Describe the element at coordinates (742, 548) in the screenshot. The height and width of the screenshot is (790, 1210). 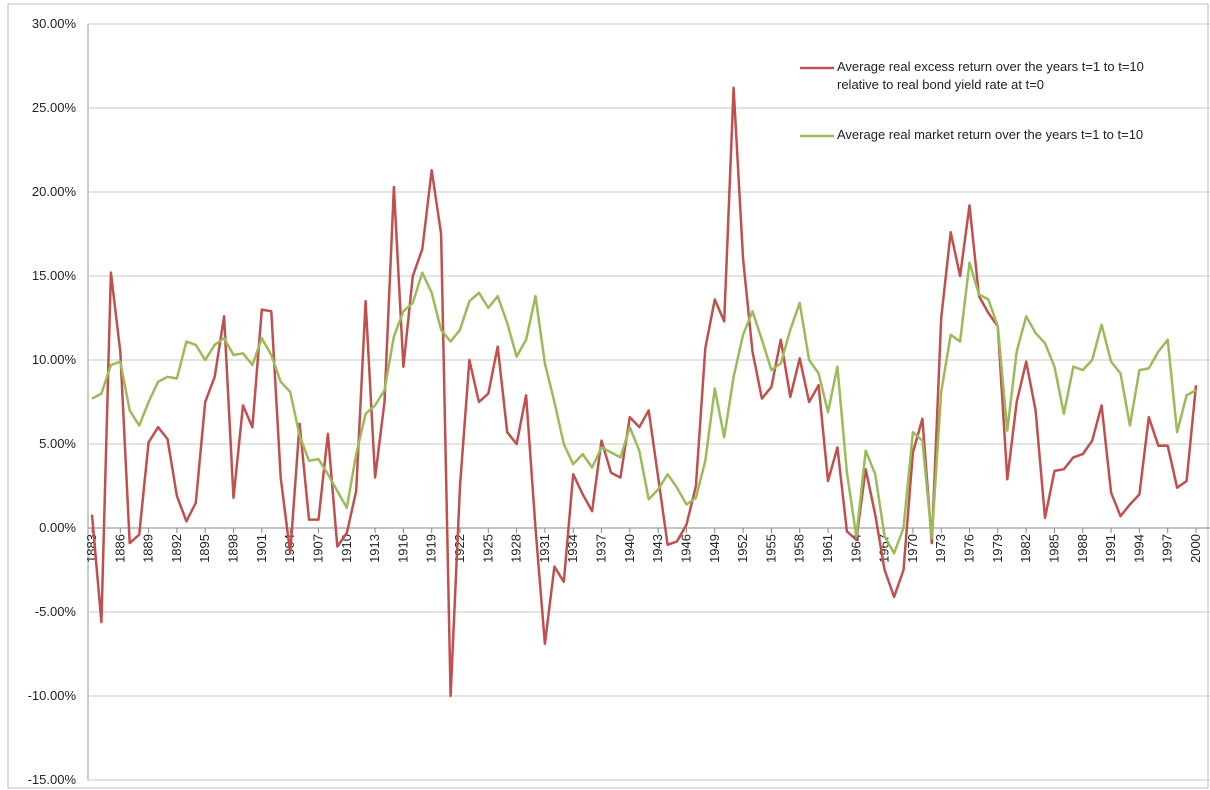
I see `x-tick-label: 1952` at that location.